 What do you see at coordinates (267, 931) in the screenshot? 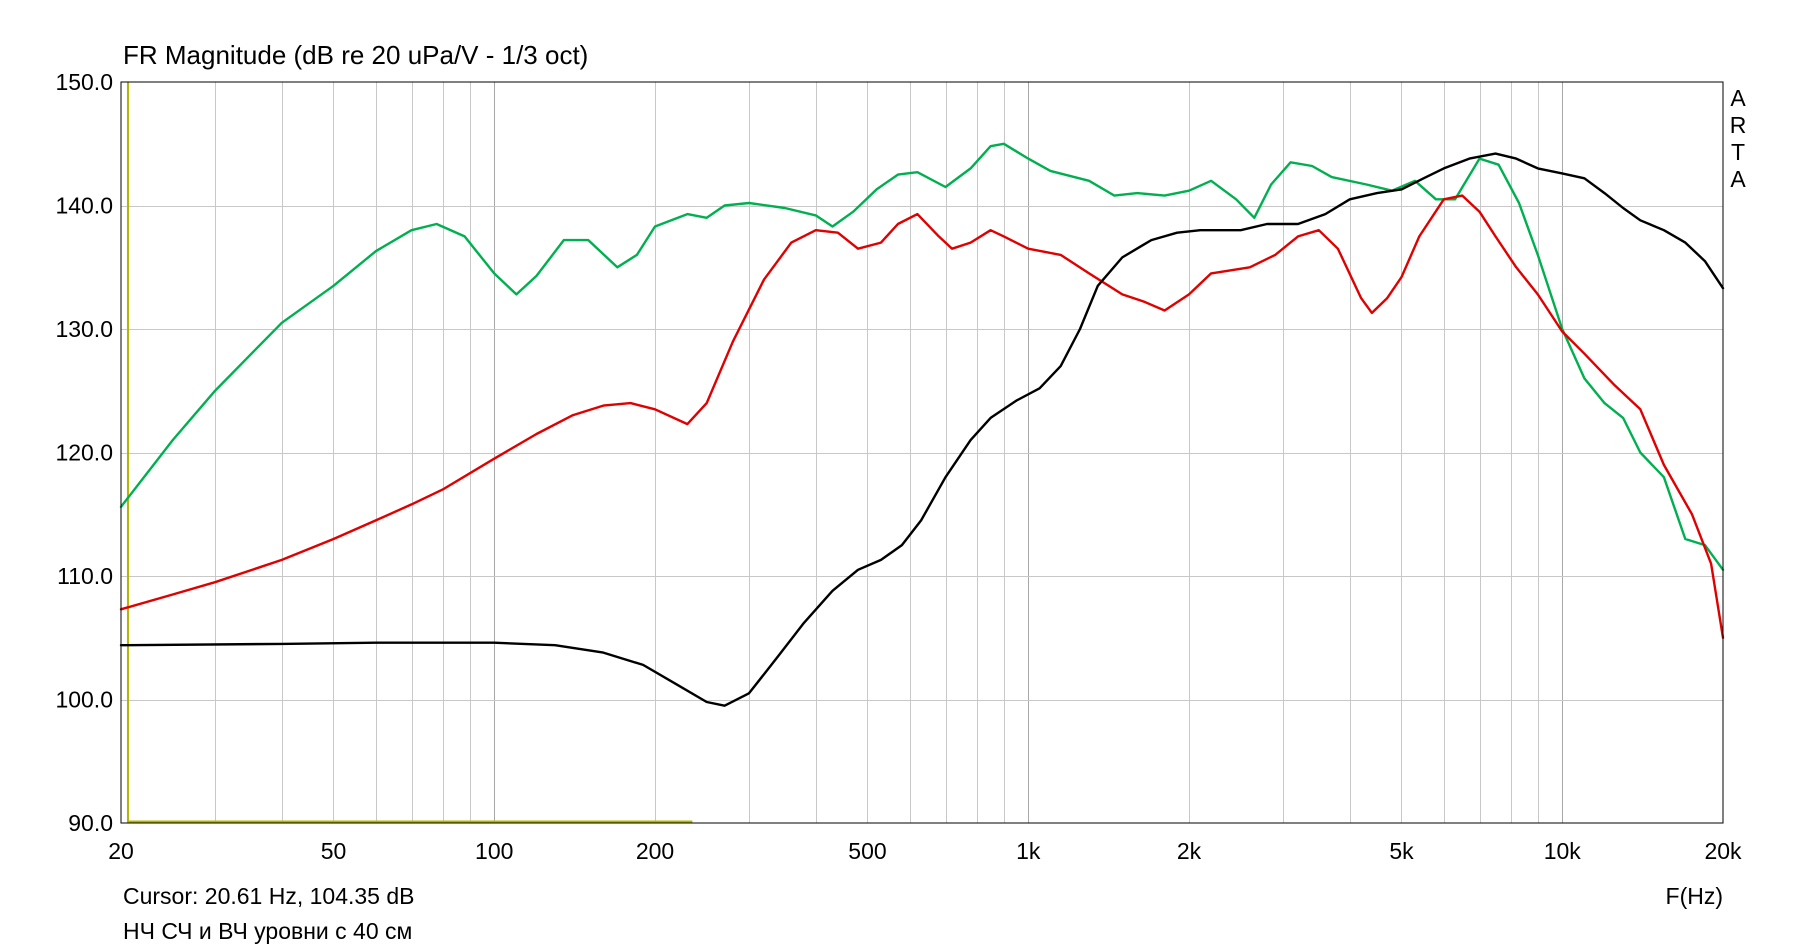
I see `caption: НЧ СЧ и ВЧ уровни с 40 см` at bounding box center [267, 931].